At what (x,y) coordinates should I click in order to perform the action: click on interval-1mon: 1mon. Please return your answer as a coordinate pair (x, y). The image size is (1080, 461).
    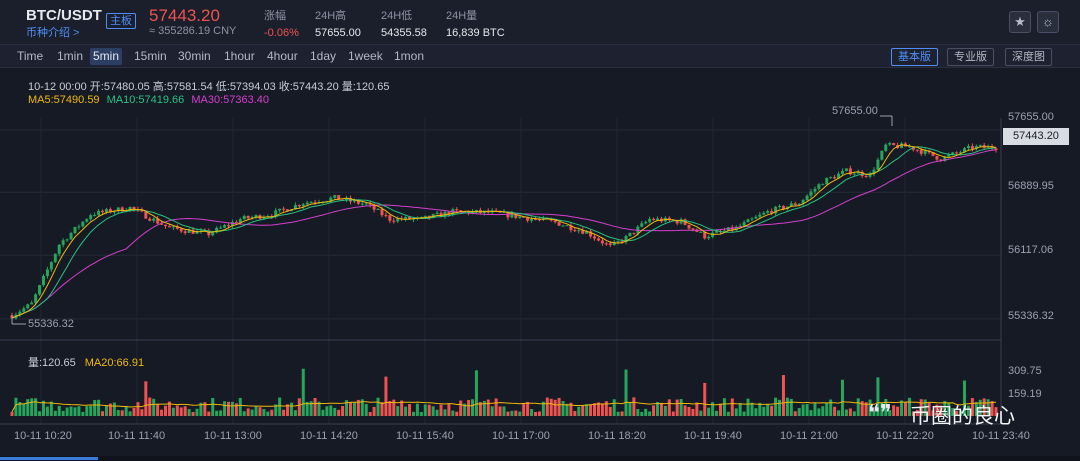
    Looking at the image, I should click on (409, 56).